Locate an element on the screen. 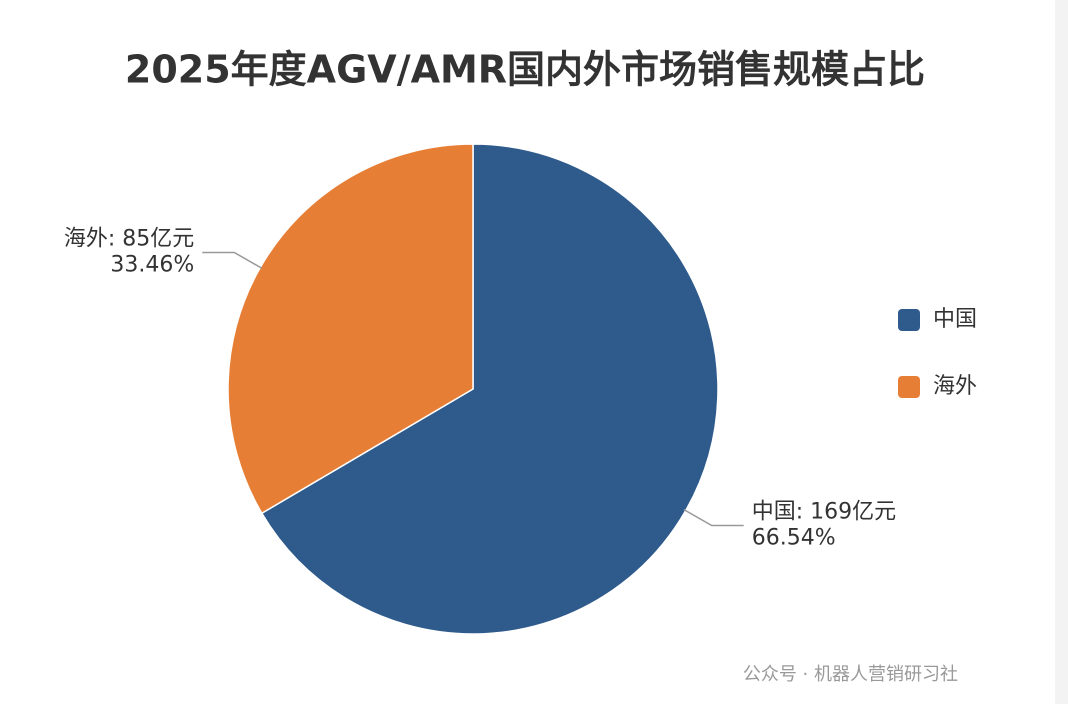  watermark: 公众号 · 机器人营销研习社 is located at coordinates (850, 674).